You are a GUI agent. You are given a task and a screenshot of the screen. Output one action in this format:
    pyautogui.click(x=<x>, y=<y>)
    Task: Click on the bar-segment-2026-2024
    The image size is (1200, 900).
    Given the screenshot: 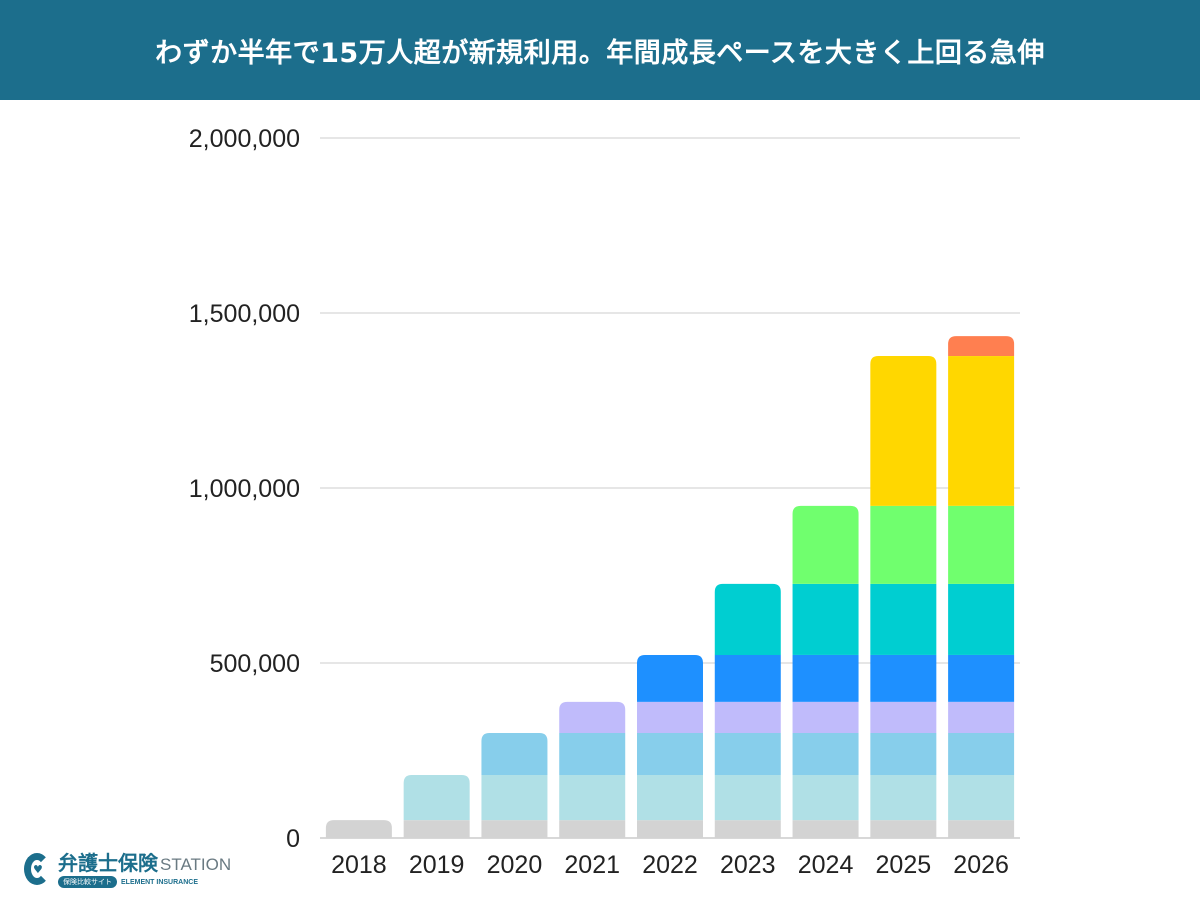 What is the action you would take?
    pyautogui.click(x=981, y=544)
    